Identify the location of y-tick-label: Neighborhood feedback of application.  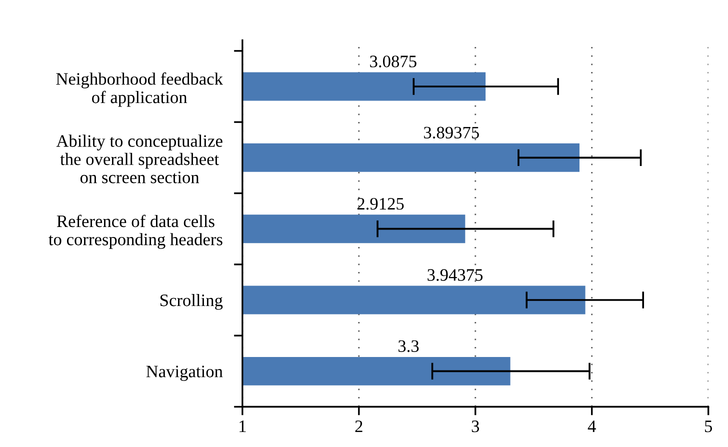
(139, 89).